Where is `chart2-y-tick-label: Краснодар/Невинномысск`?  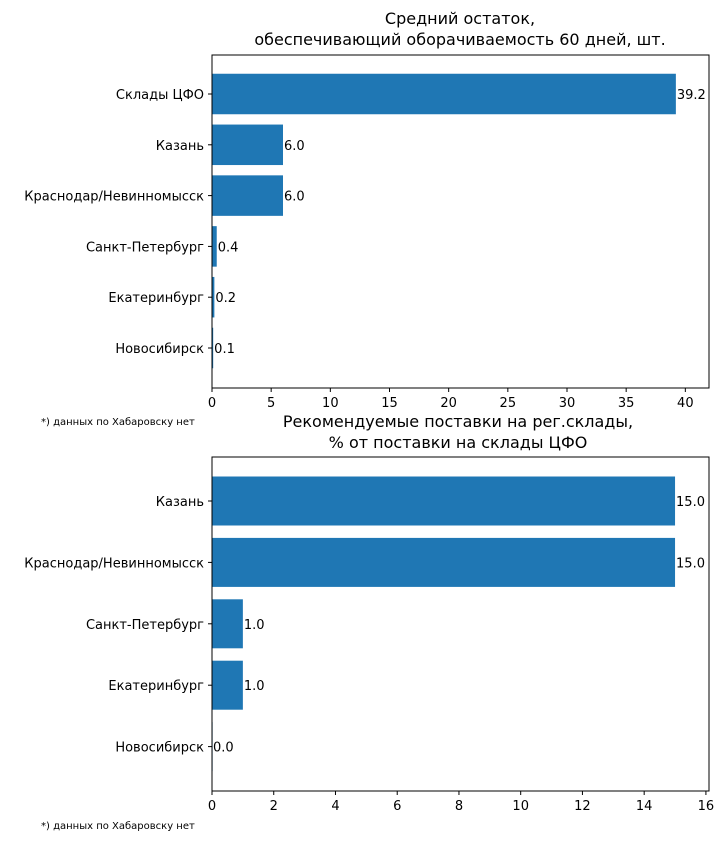 chart2-y-tick-label: Краснодар/Невинномысск is located at coordinates (114, 563).